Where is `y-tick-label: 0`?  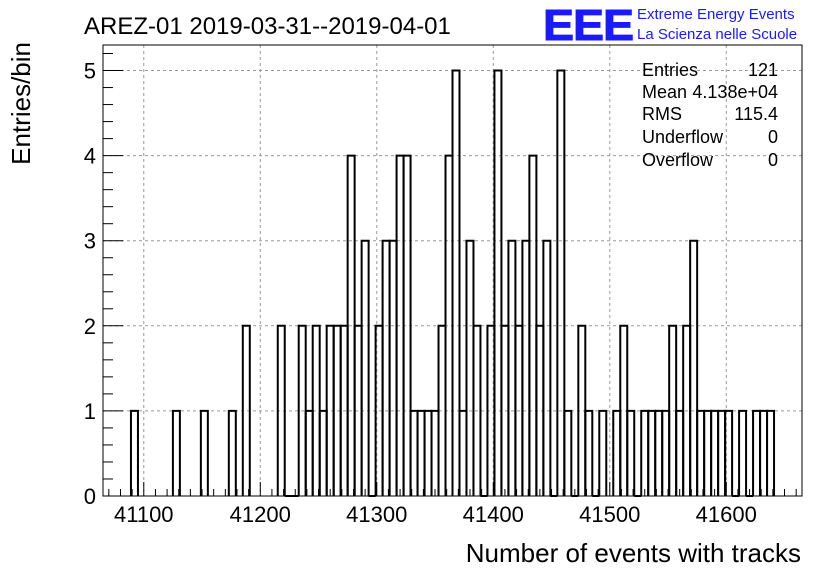 y-tick-label: 0 is located at coordinates (90, 496).